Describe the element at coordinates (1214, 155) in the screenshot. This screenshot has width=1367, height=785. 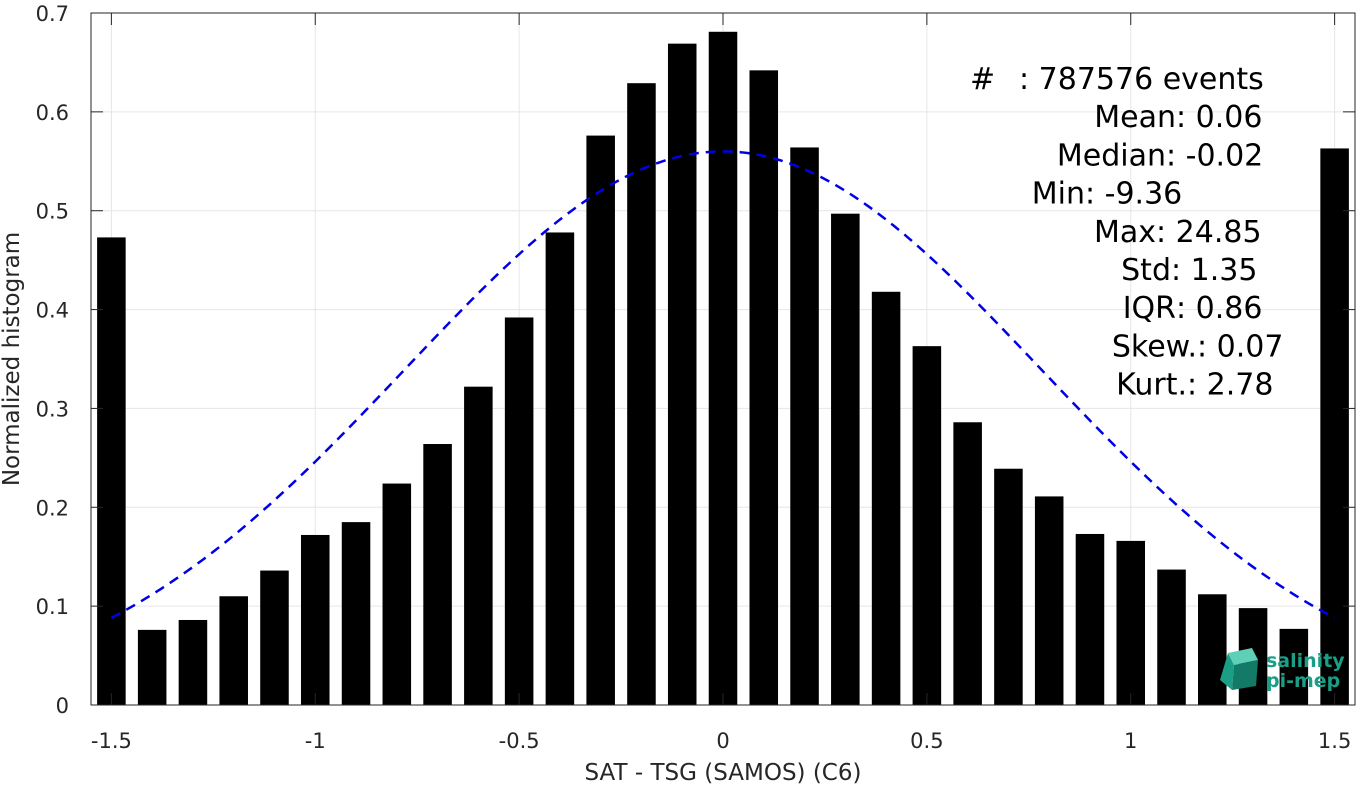
I see `stat-value: : -0.02` at that location.